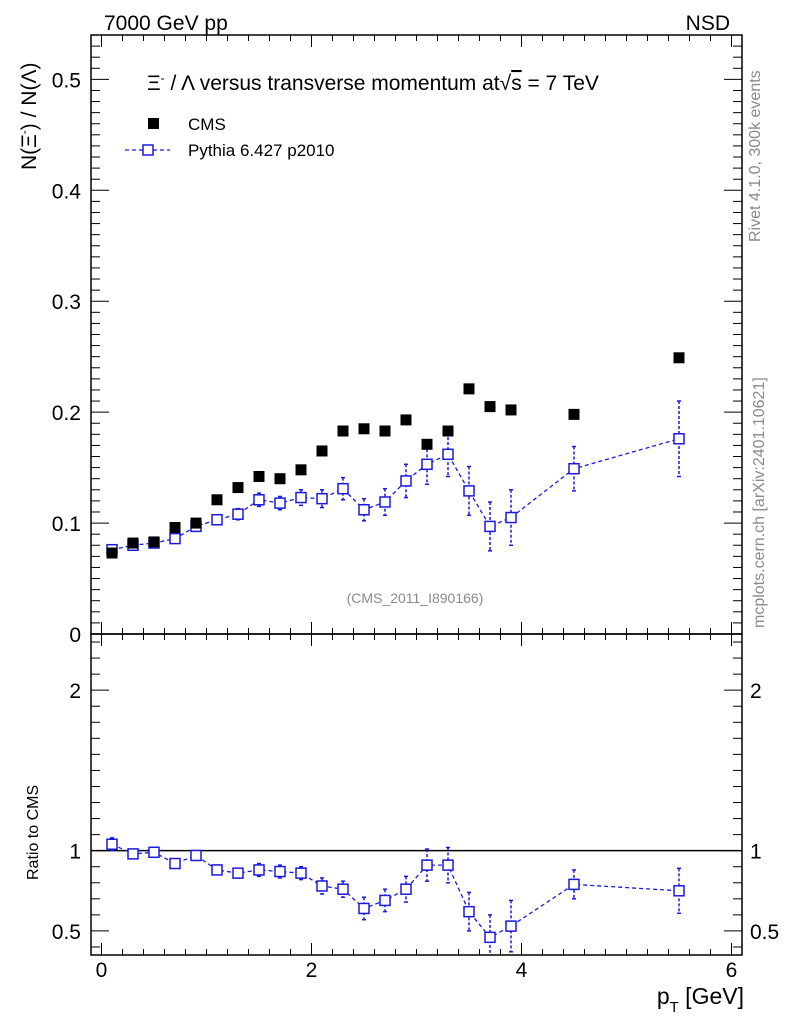 The width and height of the screenshot is (786, 1024). What do you see at coordinates (102, 970) in the screenshot?
I see `x-tick-label: 0` at bounding box center [102, 970].